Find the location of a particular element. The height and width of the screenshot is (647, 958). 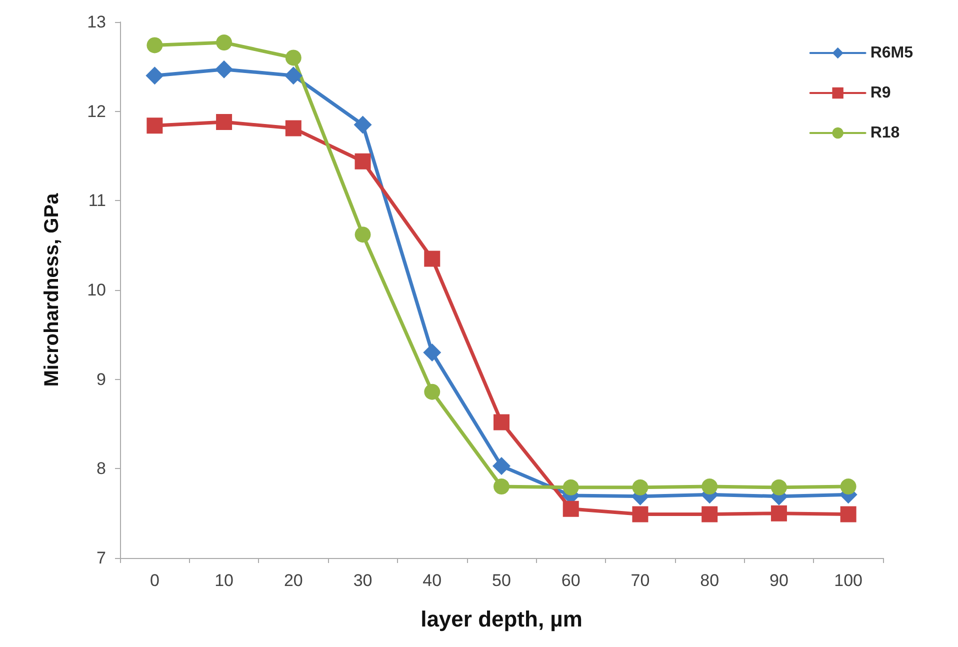

legend-label: R18 is located at coordinates (885, 133).